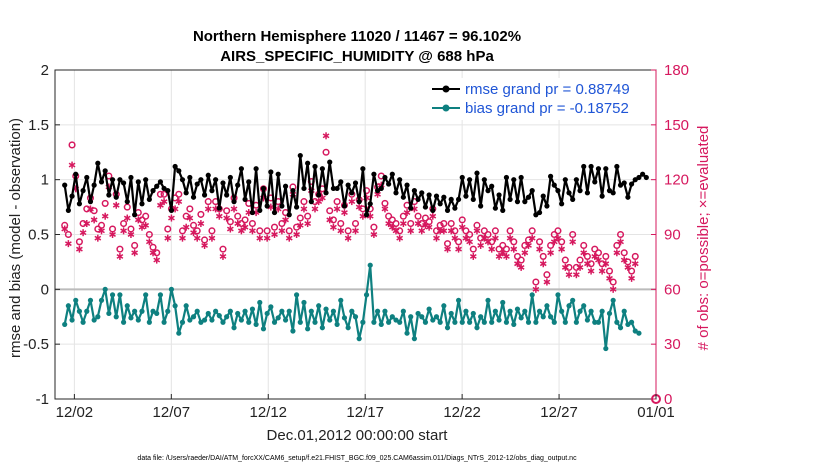 This screenshot has width=830, height=470. I want to click on y-left-tick-label: 2, so click(45, 70).